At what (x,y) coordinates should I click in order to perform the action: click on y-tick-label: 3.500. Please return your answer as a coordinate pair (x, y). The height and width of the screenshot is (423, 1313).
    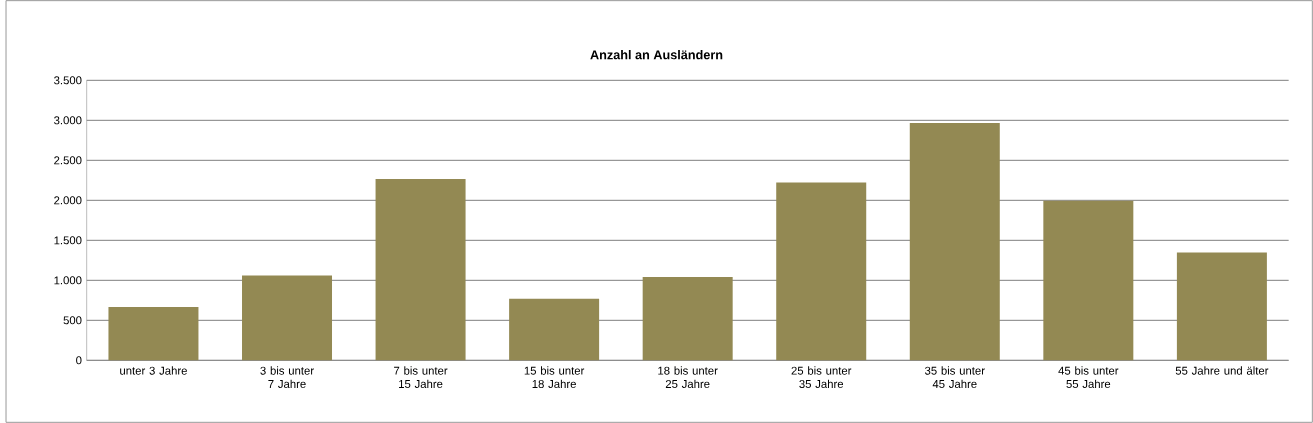
    Looking at the image, I should click on (68, 80).